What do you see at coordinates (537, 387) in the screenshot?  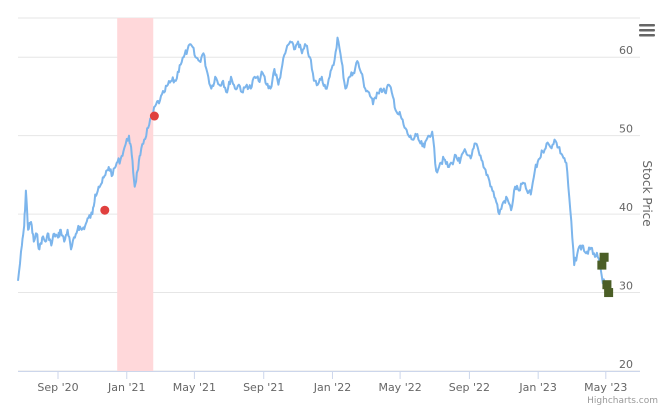 I see `x-tick-label: Jan '23` at bounding box center [537, 387].